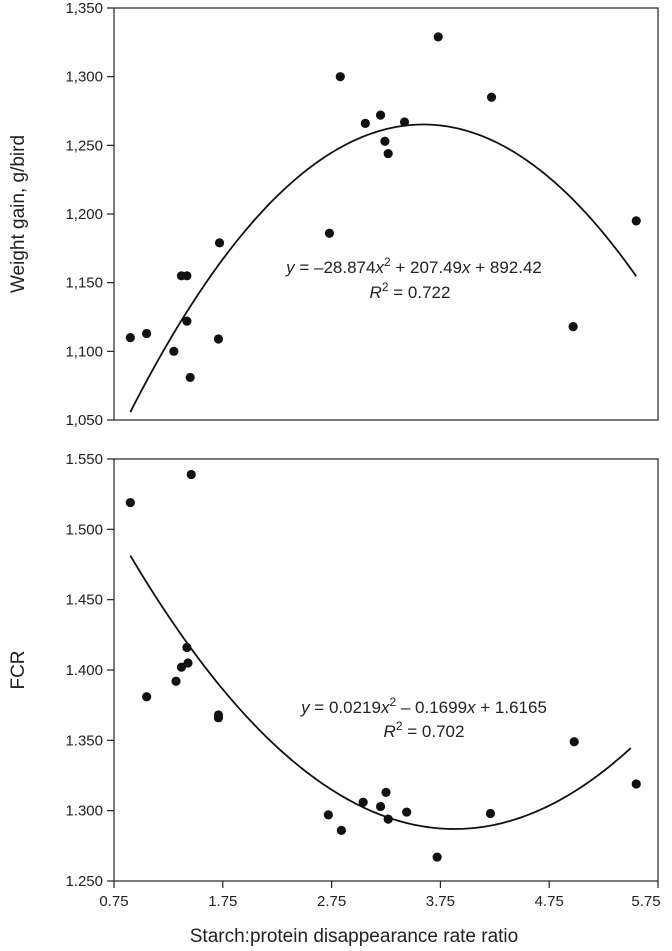 The image size is (672, 951). What do you see at coordinates (84, 77) in the screenshot?
I see `y-tick-label: 1,300` at bounding box center [84, 77].